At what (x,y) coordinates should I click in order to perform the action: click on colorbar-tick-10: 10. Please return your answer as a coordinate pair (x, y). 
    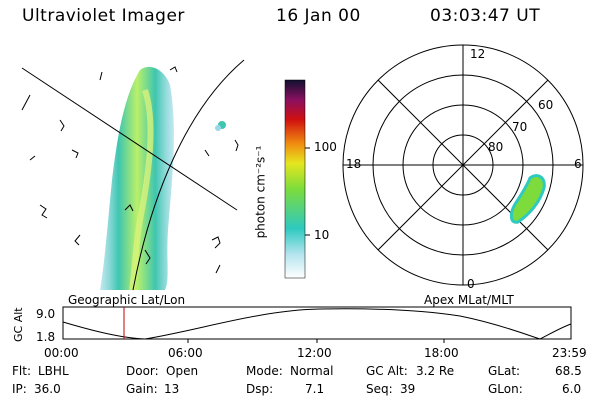
    Looking at the image, I should click on (322, 235).